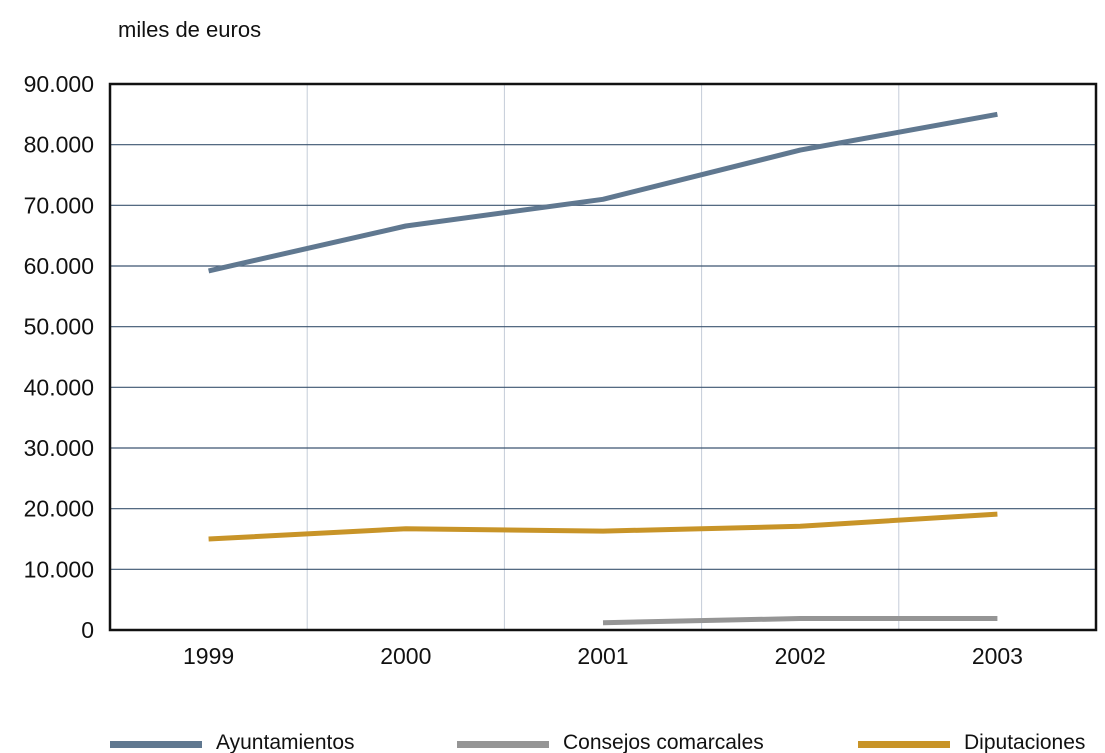 The height and width of the screenshot is (753, 1105). What do you see at coordinates (87, 630) in the screenshot?
I see `y-tick-label: 0` at bounding box center [87, 630].